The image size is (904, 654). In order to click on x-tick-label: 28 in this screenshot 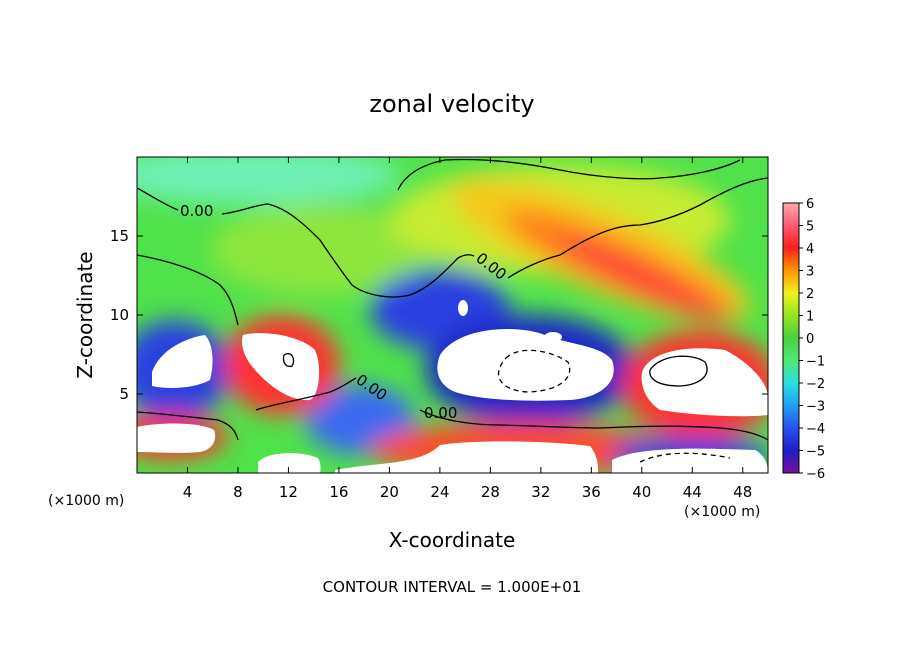, I will do `click(490, 492)`.